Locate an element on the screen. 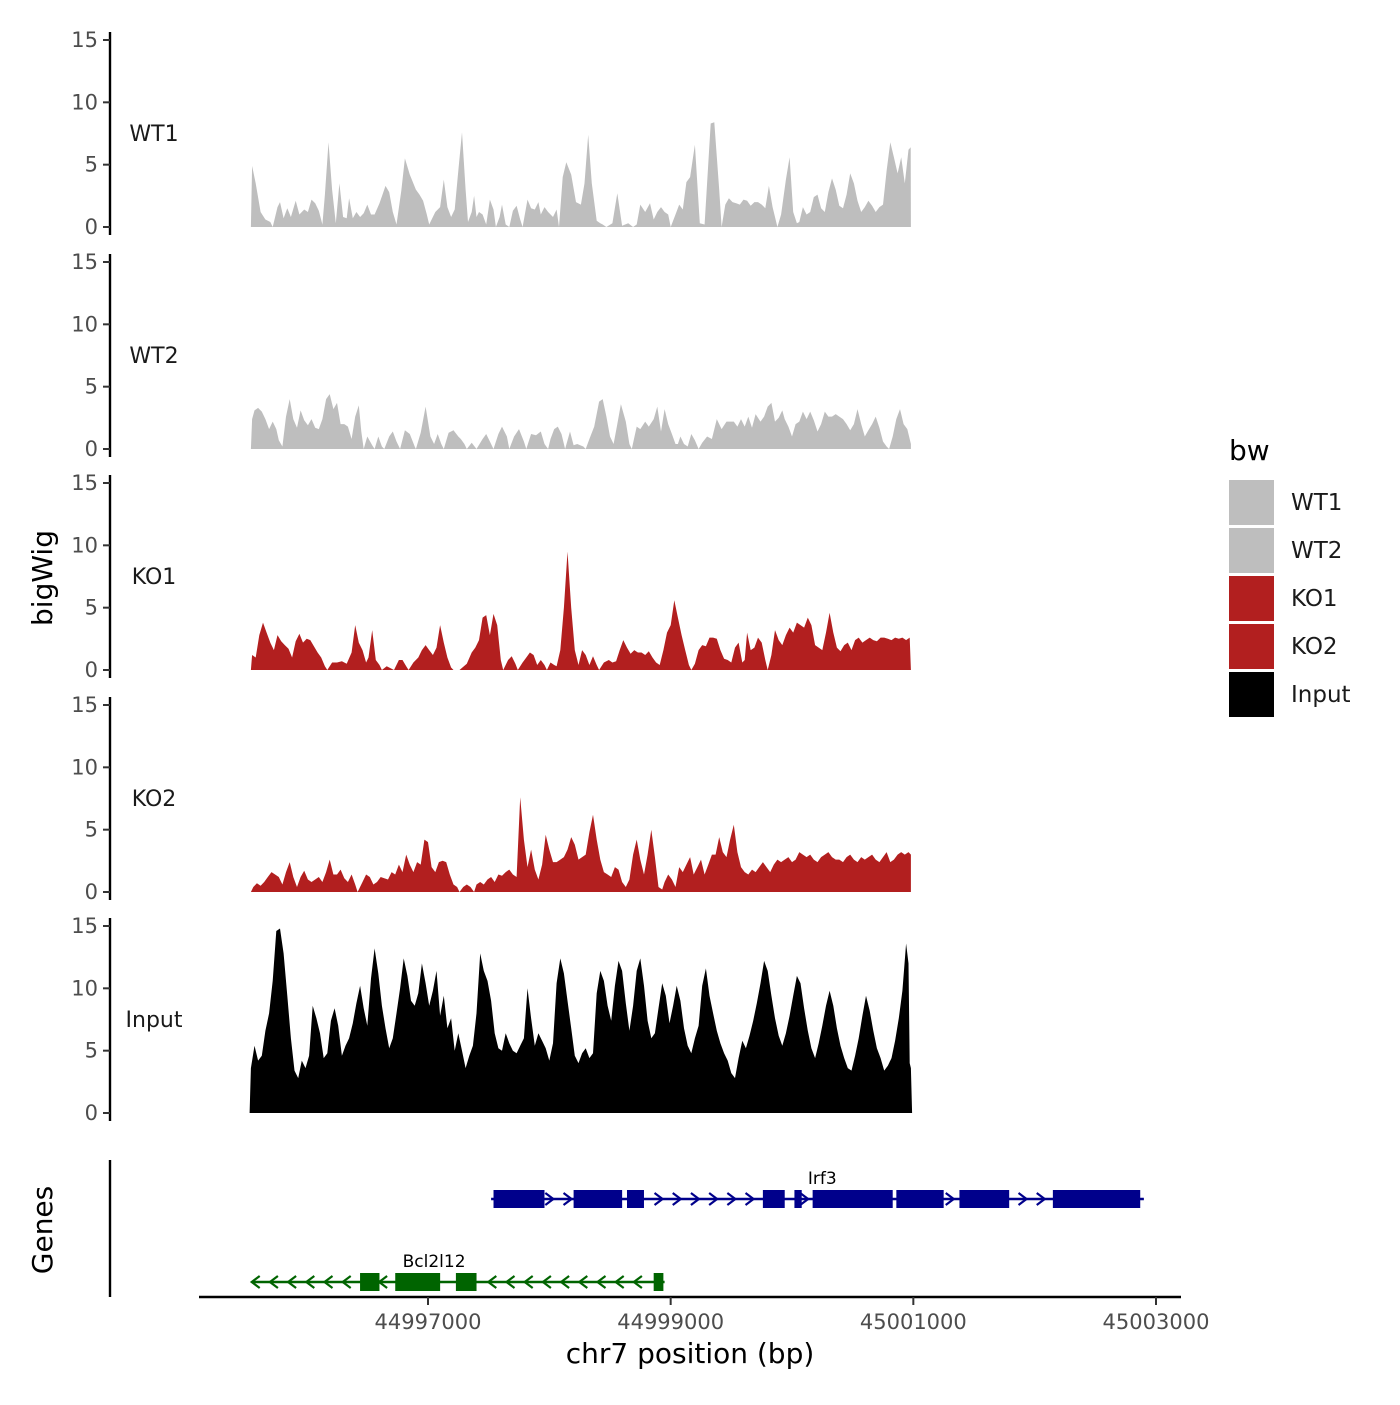 Image resolution: width=1400 pixels, height=1405 pixels. legend-swatch-input is located at coordinates (1251, 694).